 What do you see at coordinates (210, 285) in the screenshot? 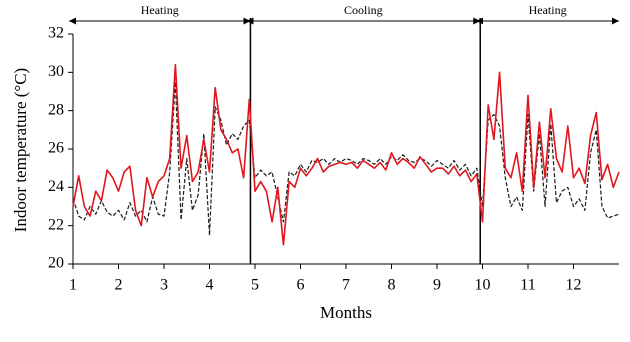
I see `x-tick-label: 4` at bounding box center [210, 285].